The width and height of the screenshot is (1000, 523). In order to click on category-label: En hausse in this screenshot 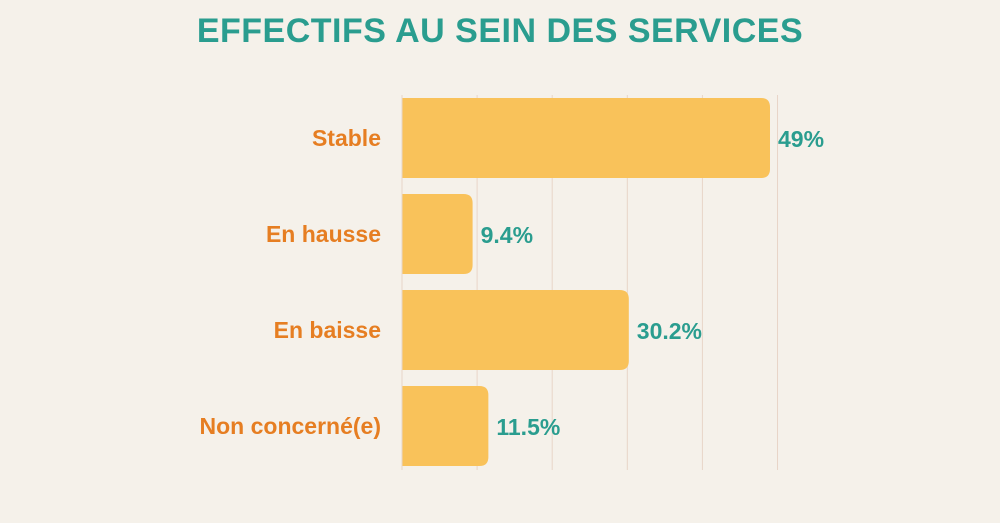, I will do `click(323, 234)`.